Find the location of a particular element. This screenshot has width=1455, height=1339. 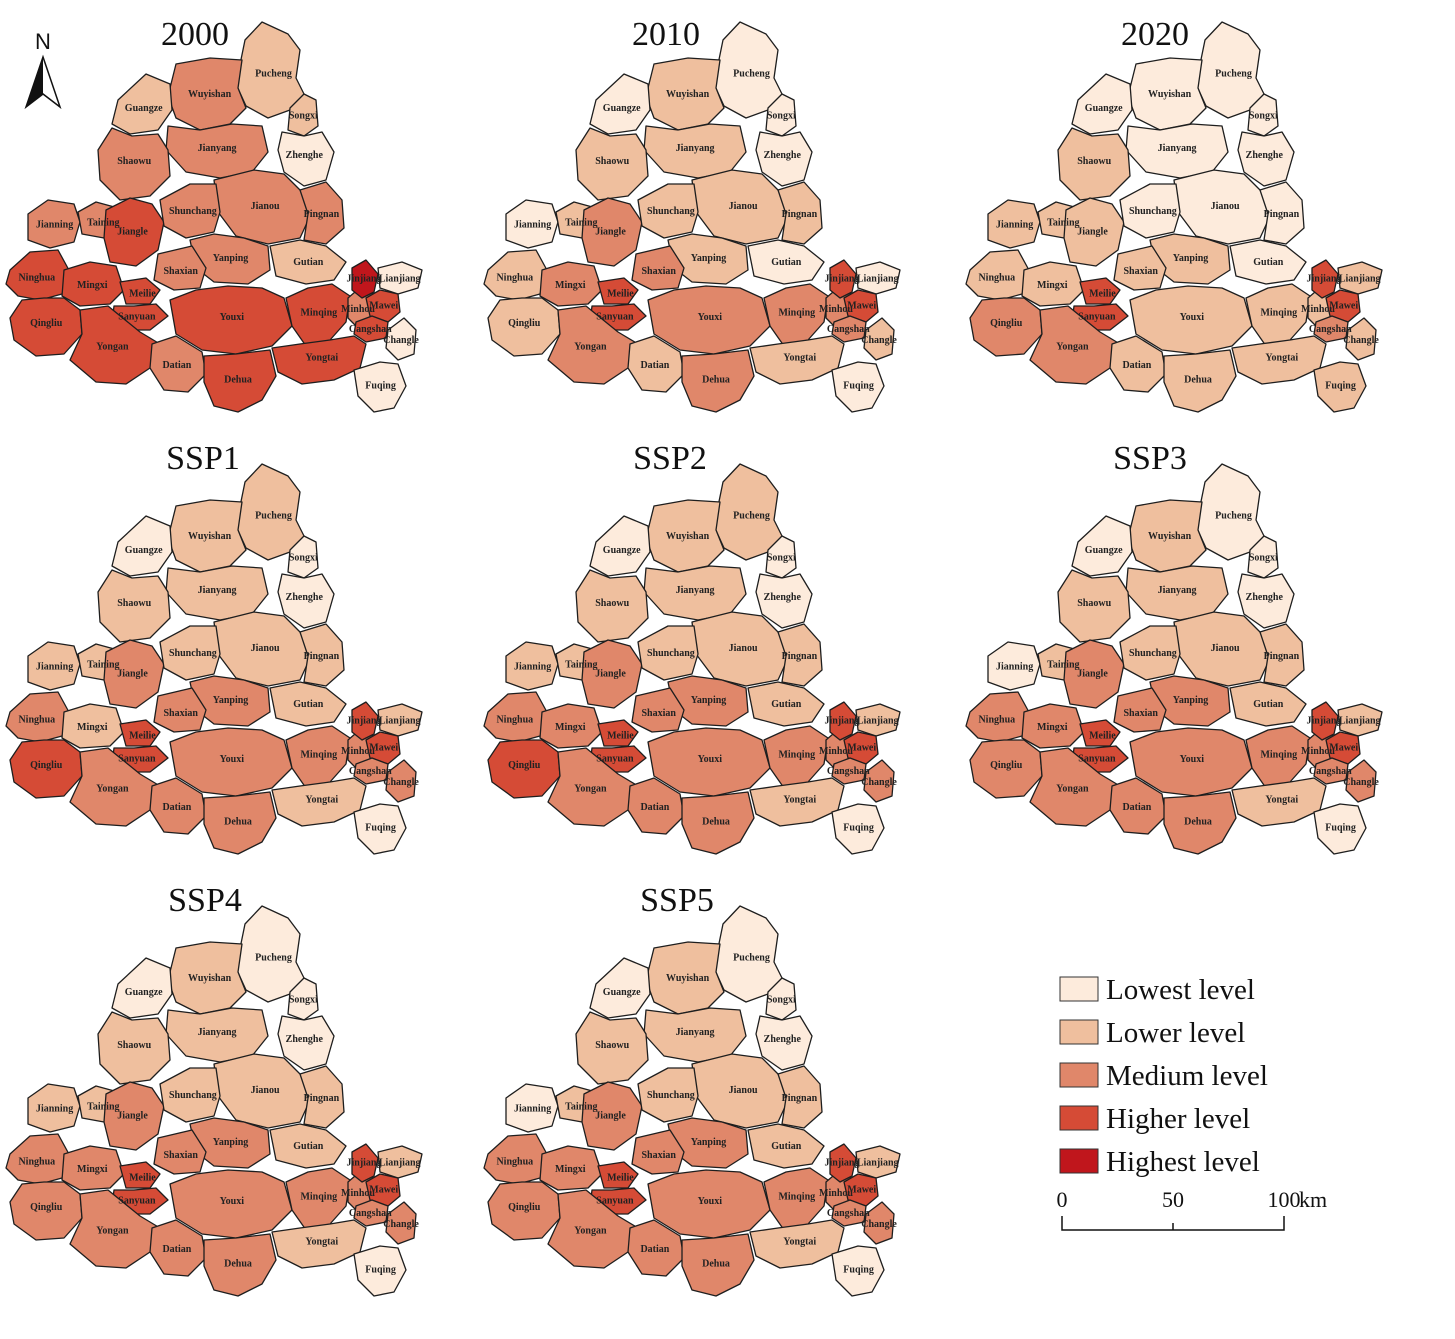

county-label-datian: Datian is located at coordinates (654, 365).